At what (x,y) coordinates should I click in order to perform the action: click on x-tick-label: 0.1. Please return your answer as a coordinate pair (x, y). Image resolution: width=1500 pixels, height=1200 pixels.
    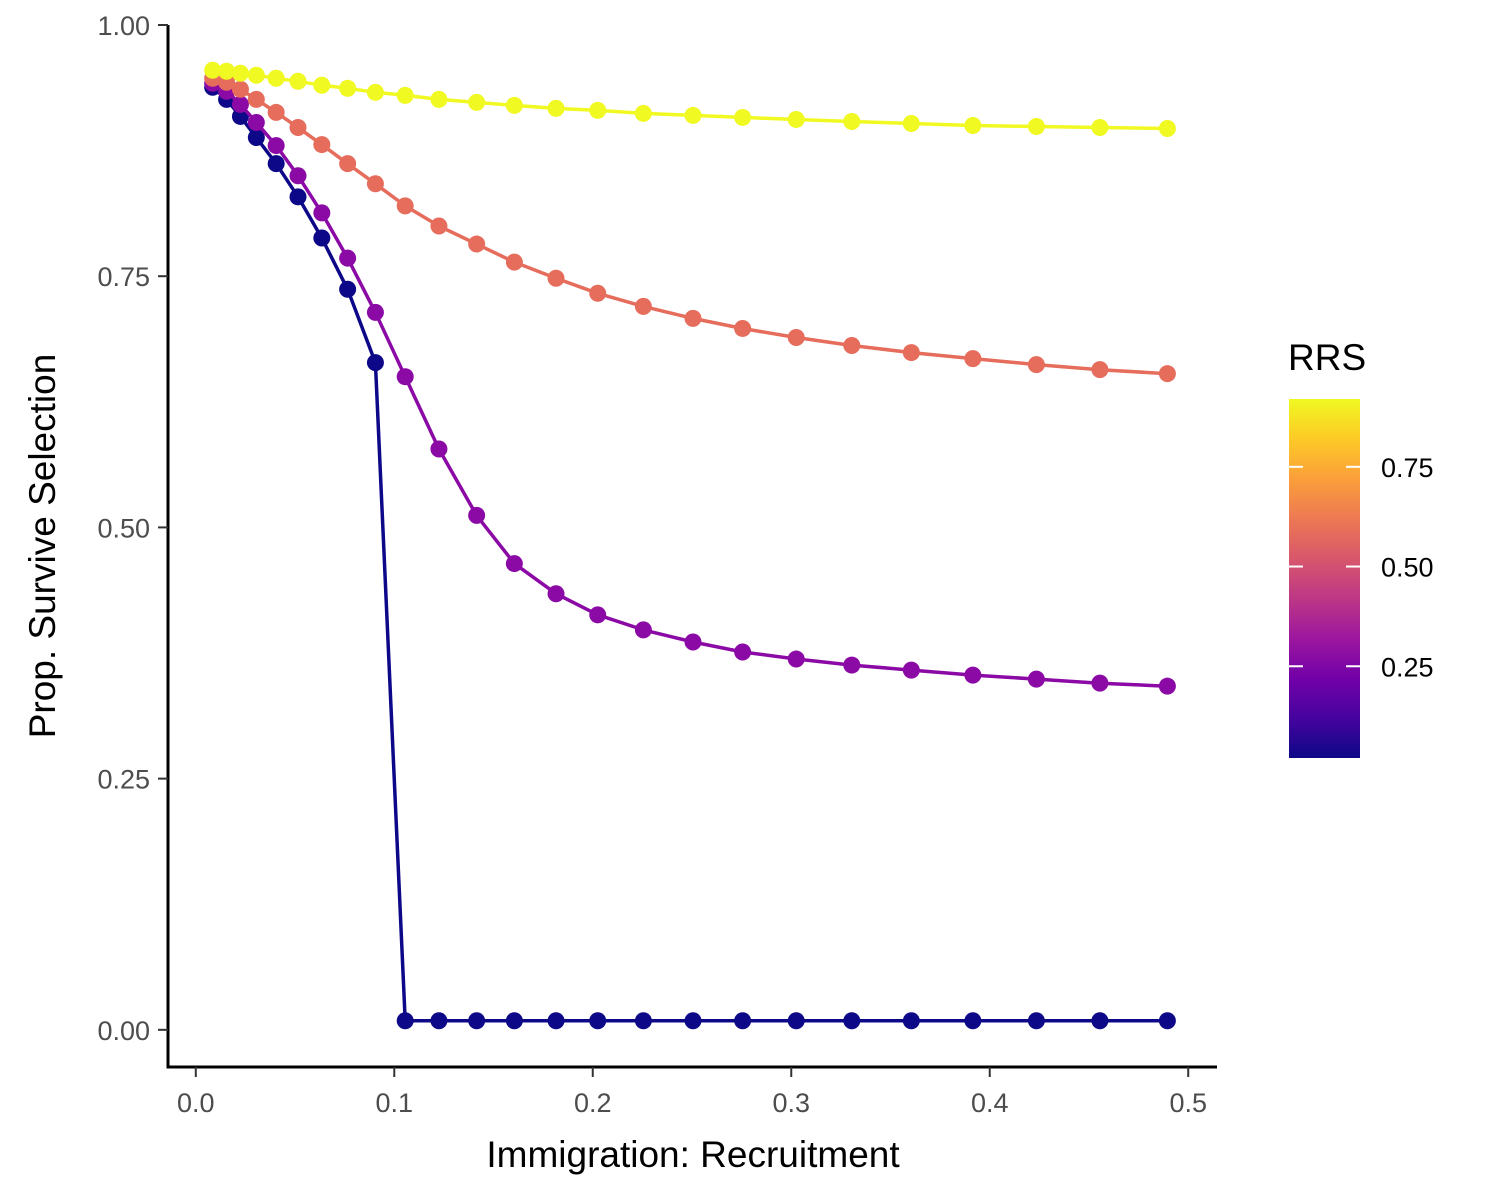
    Looking at the image, I should click on (395, 1103).